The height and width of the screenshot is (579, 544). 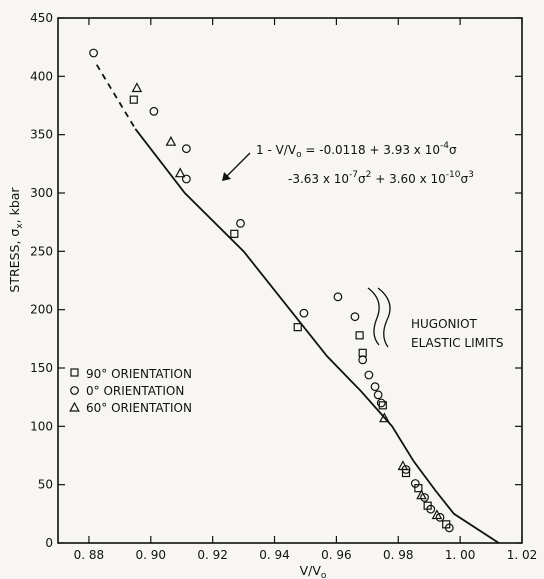 I want to click on x-tick-label: 0. 90, so click(x=151, y=555).